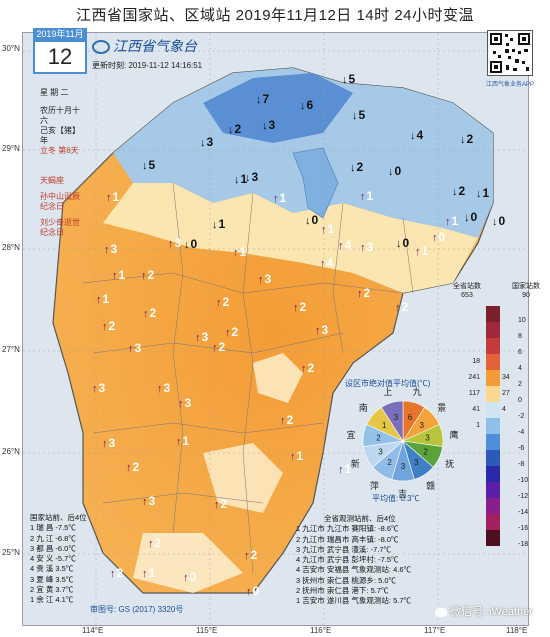  What do you see at coordinates (207, 630) in the screenshot?
I see `lon-label-115: 115°E` at bounding box center [207, 630].